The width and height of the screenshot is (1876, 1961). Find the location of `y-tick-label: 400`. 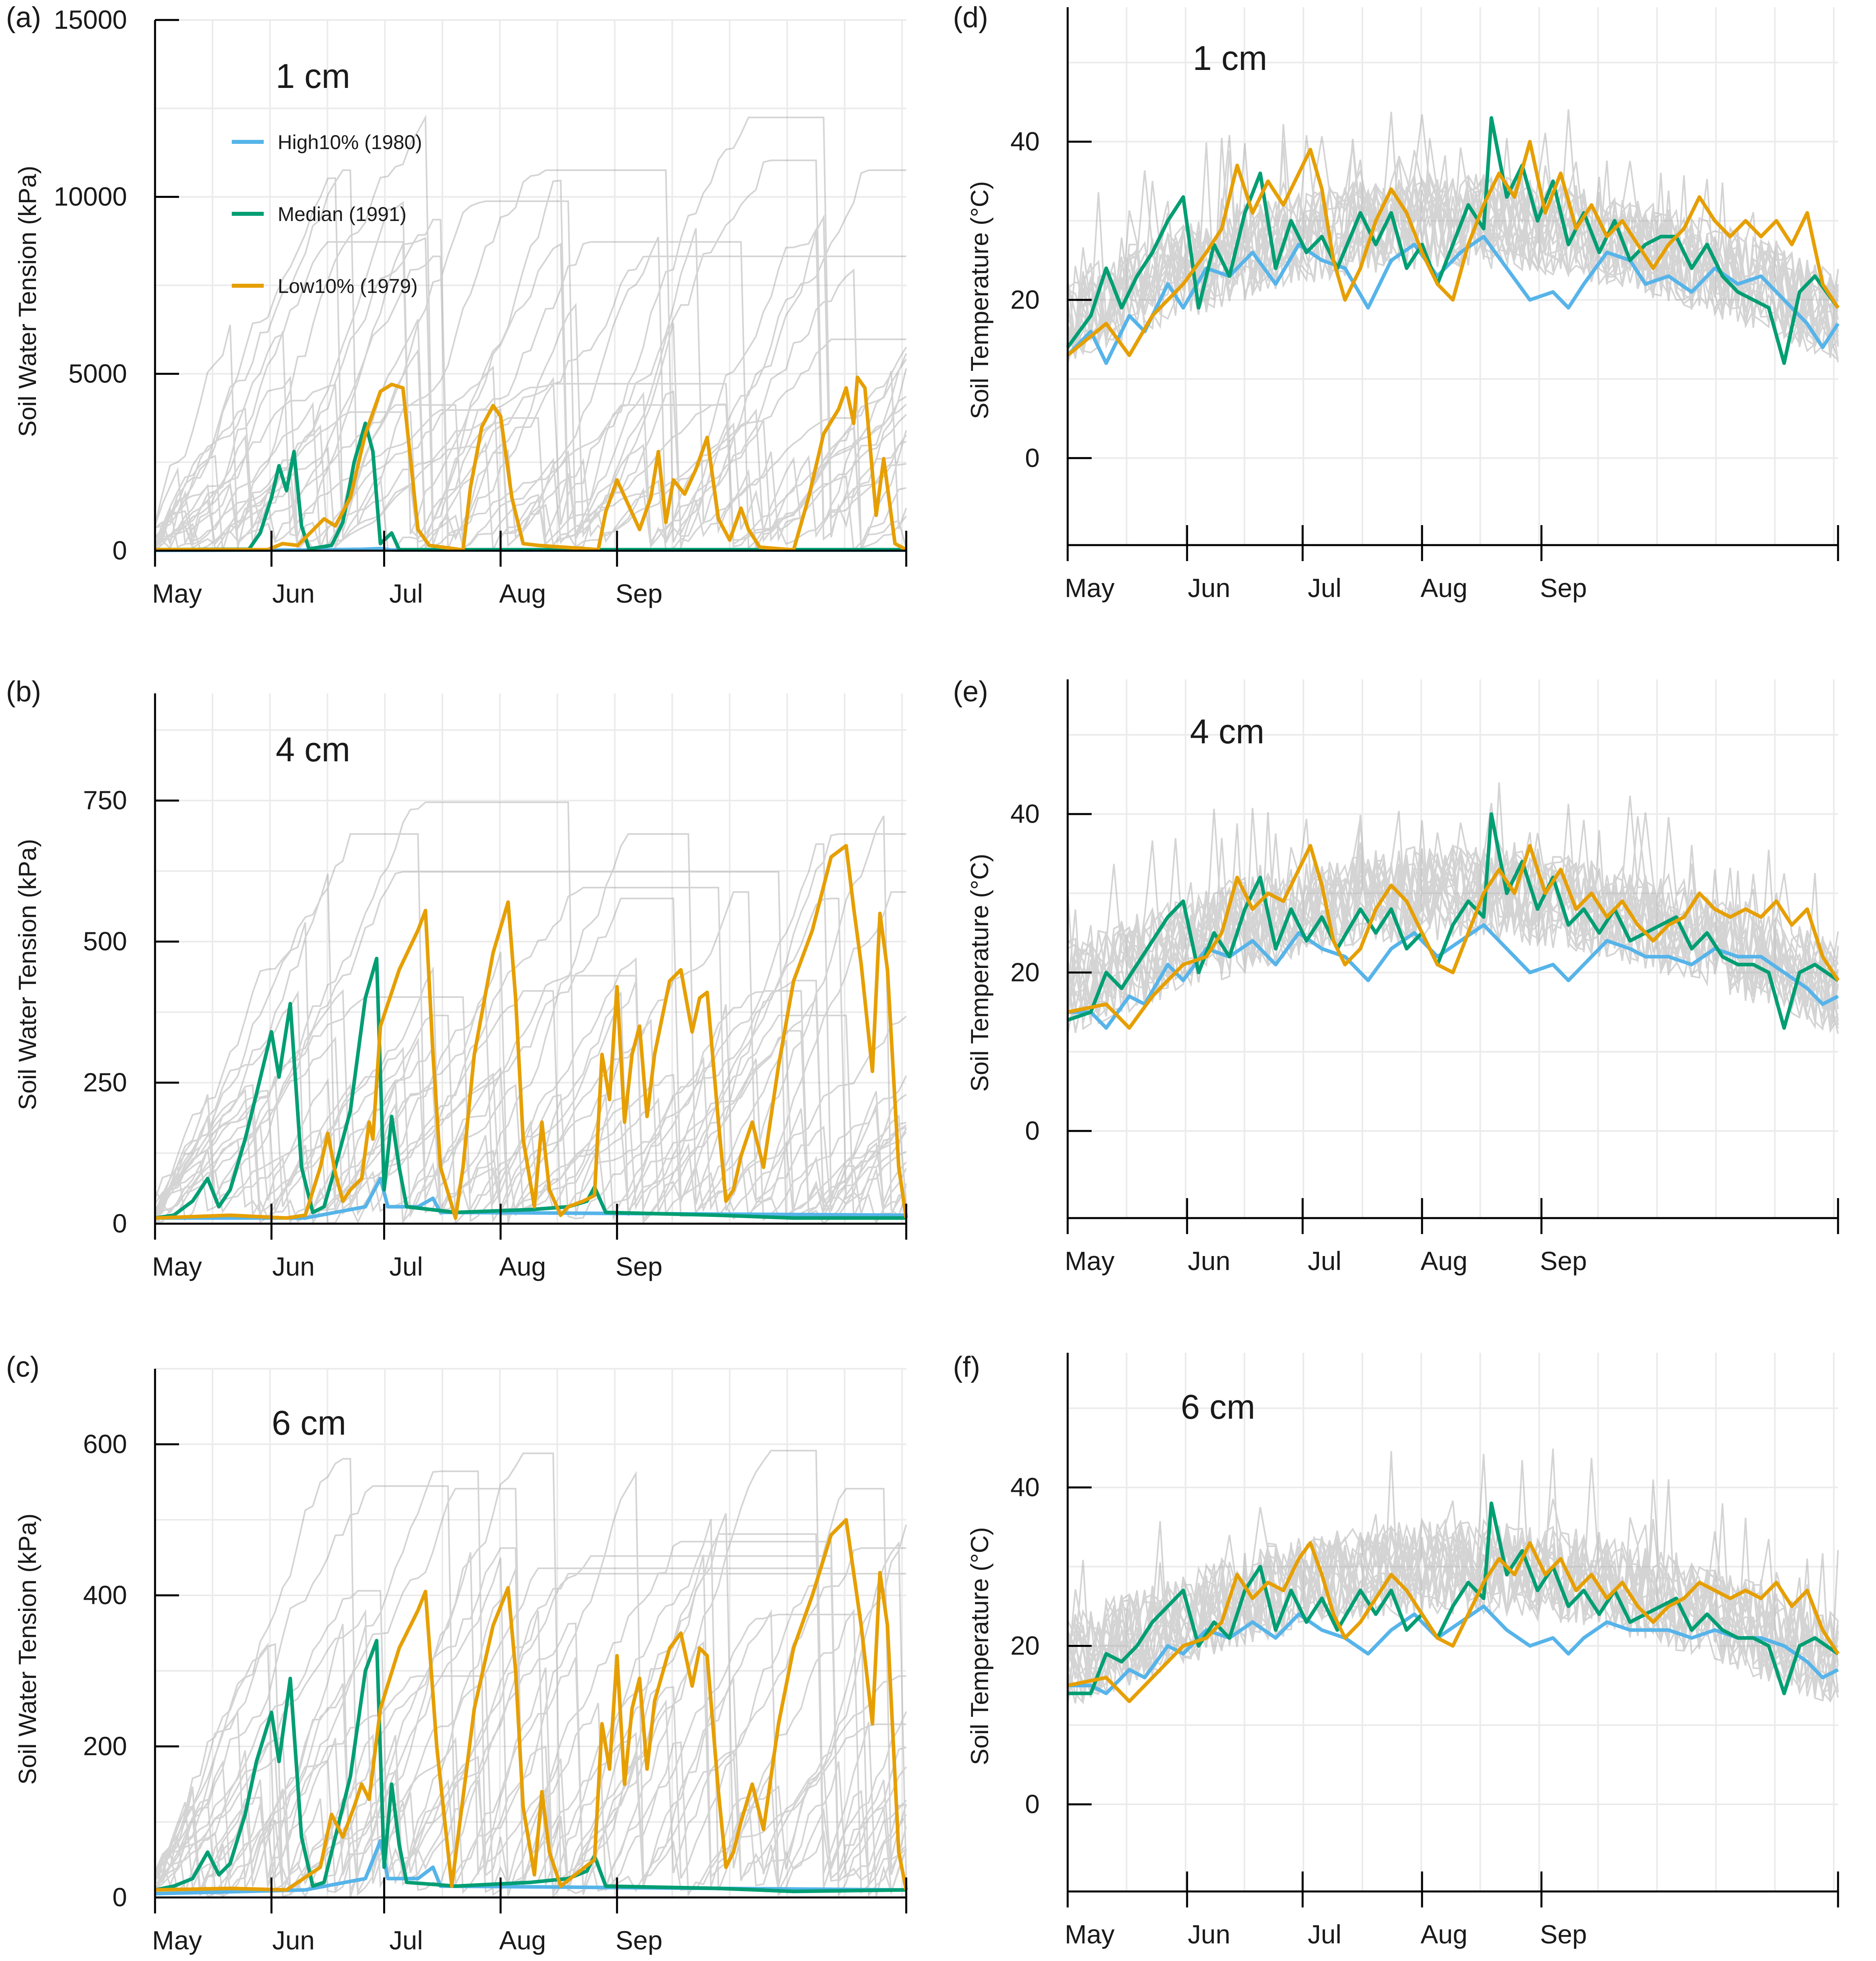

y-tick-label: 400 is located at coordinates (105, 1595).